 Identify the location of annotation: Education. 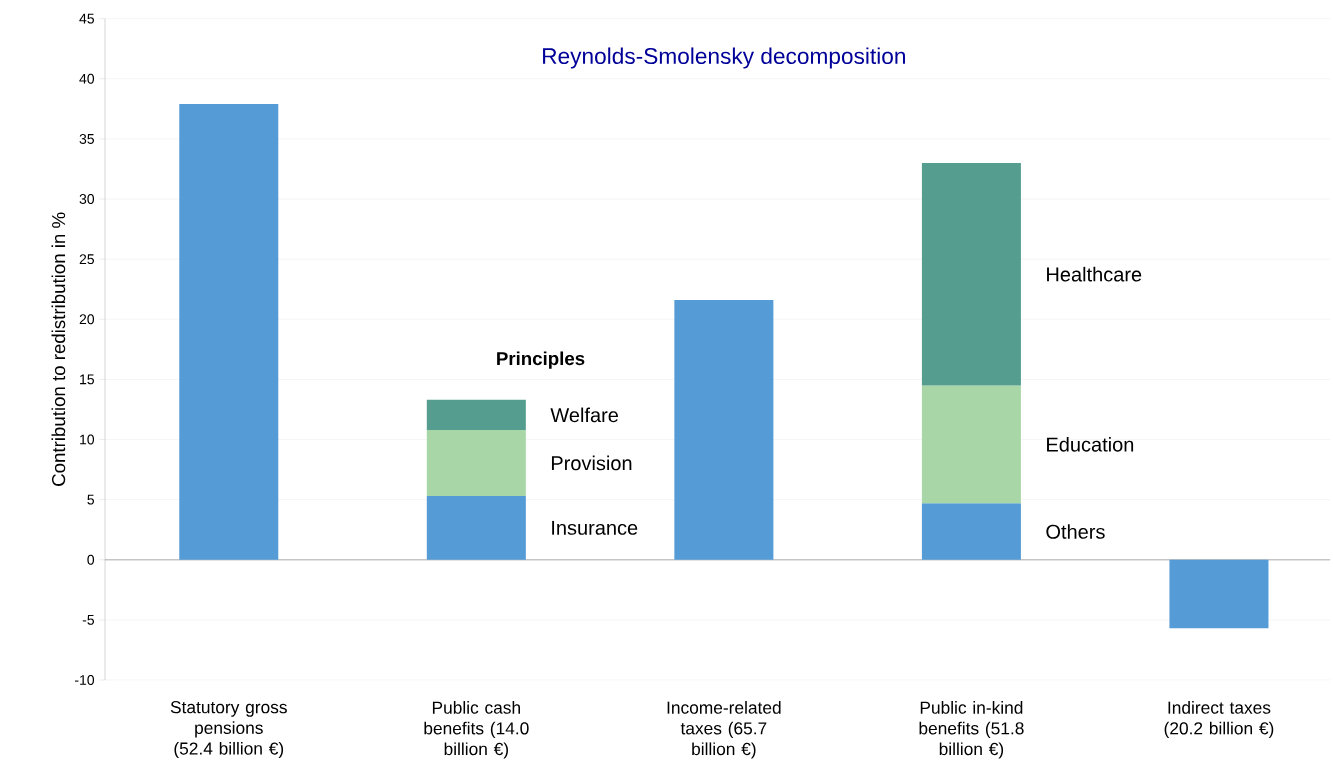
(1090, 444).